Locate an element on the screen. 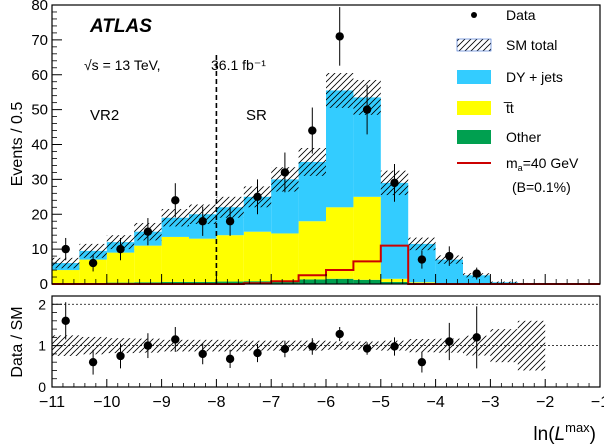 The width and height of the screenshot is (604, 446). ratio-points is located at coordinates (271, 338).